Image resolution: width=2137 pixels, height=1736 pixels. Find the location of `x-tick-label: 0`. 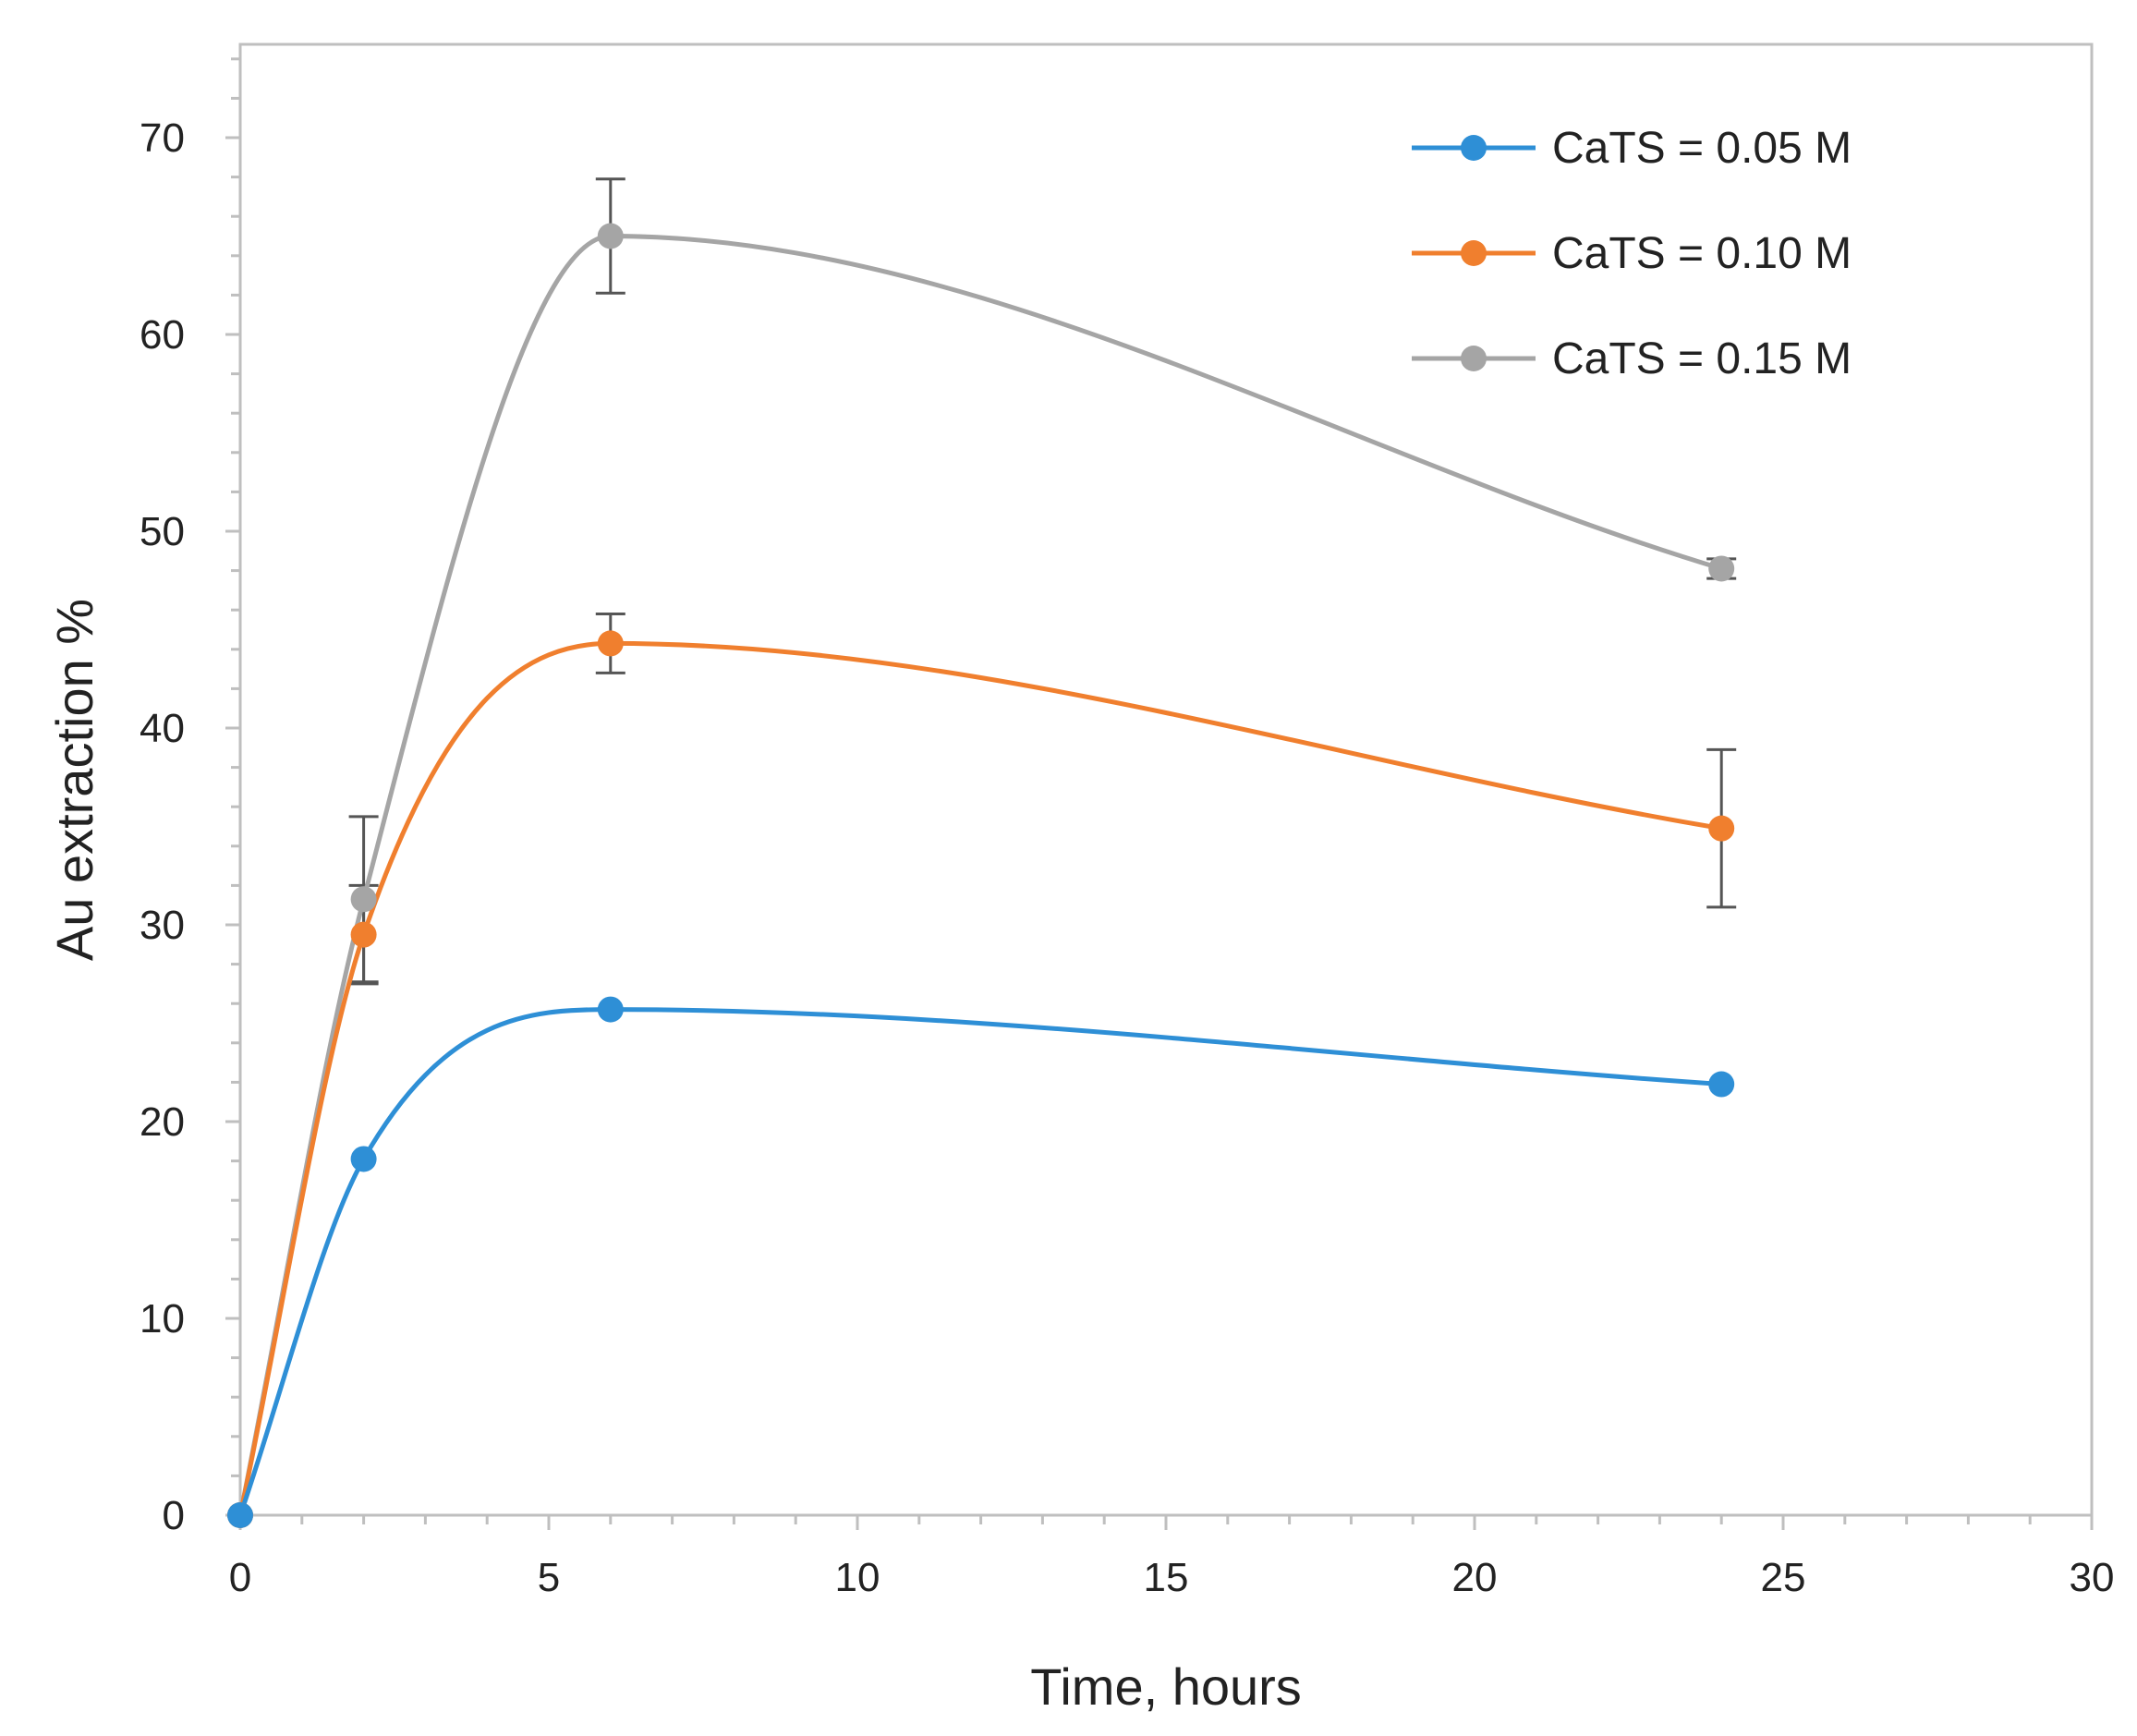

x-tick-label: 0 is located at coordinates (240, 1578).